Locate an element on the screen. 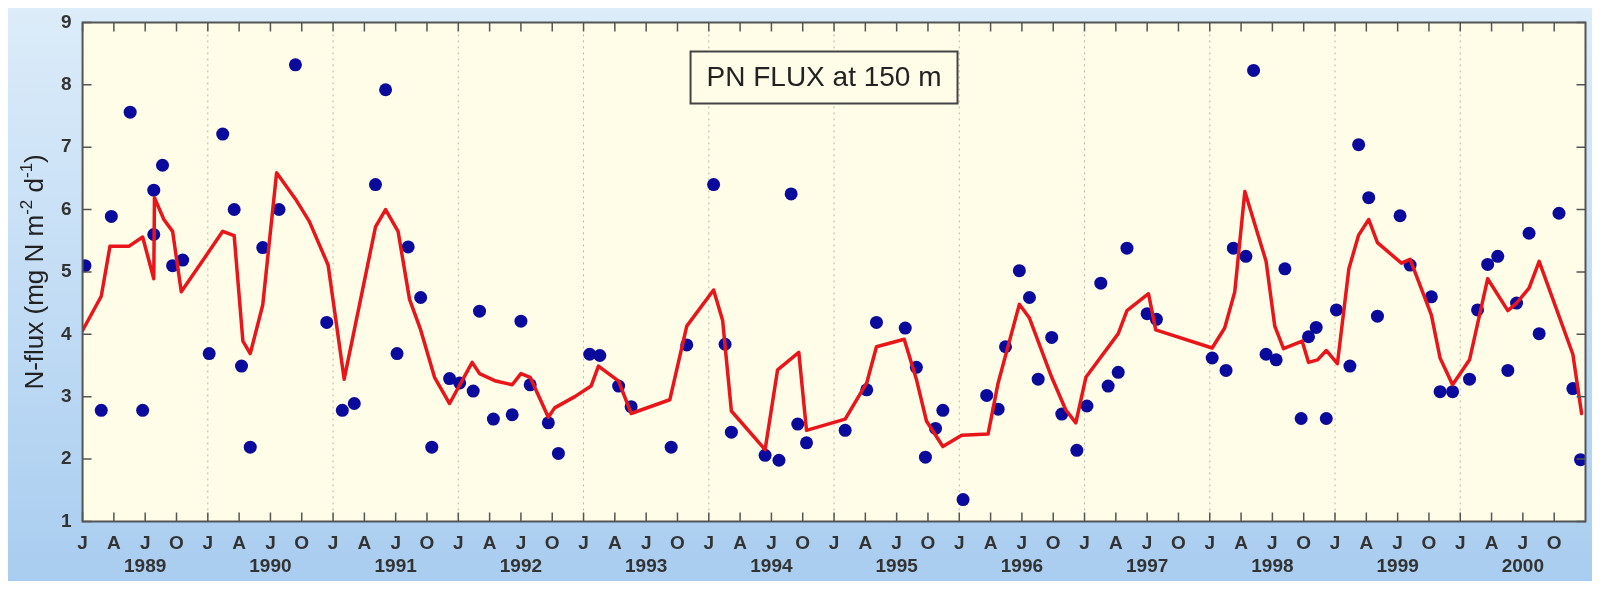  y-axis-title: N-flux (mg N m-2 d-1) is located at coordinates (33, 272).